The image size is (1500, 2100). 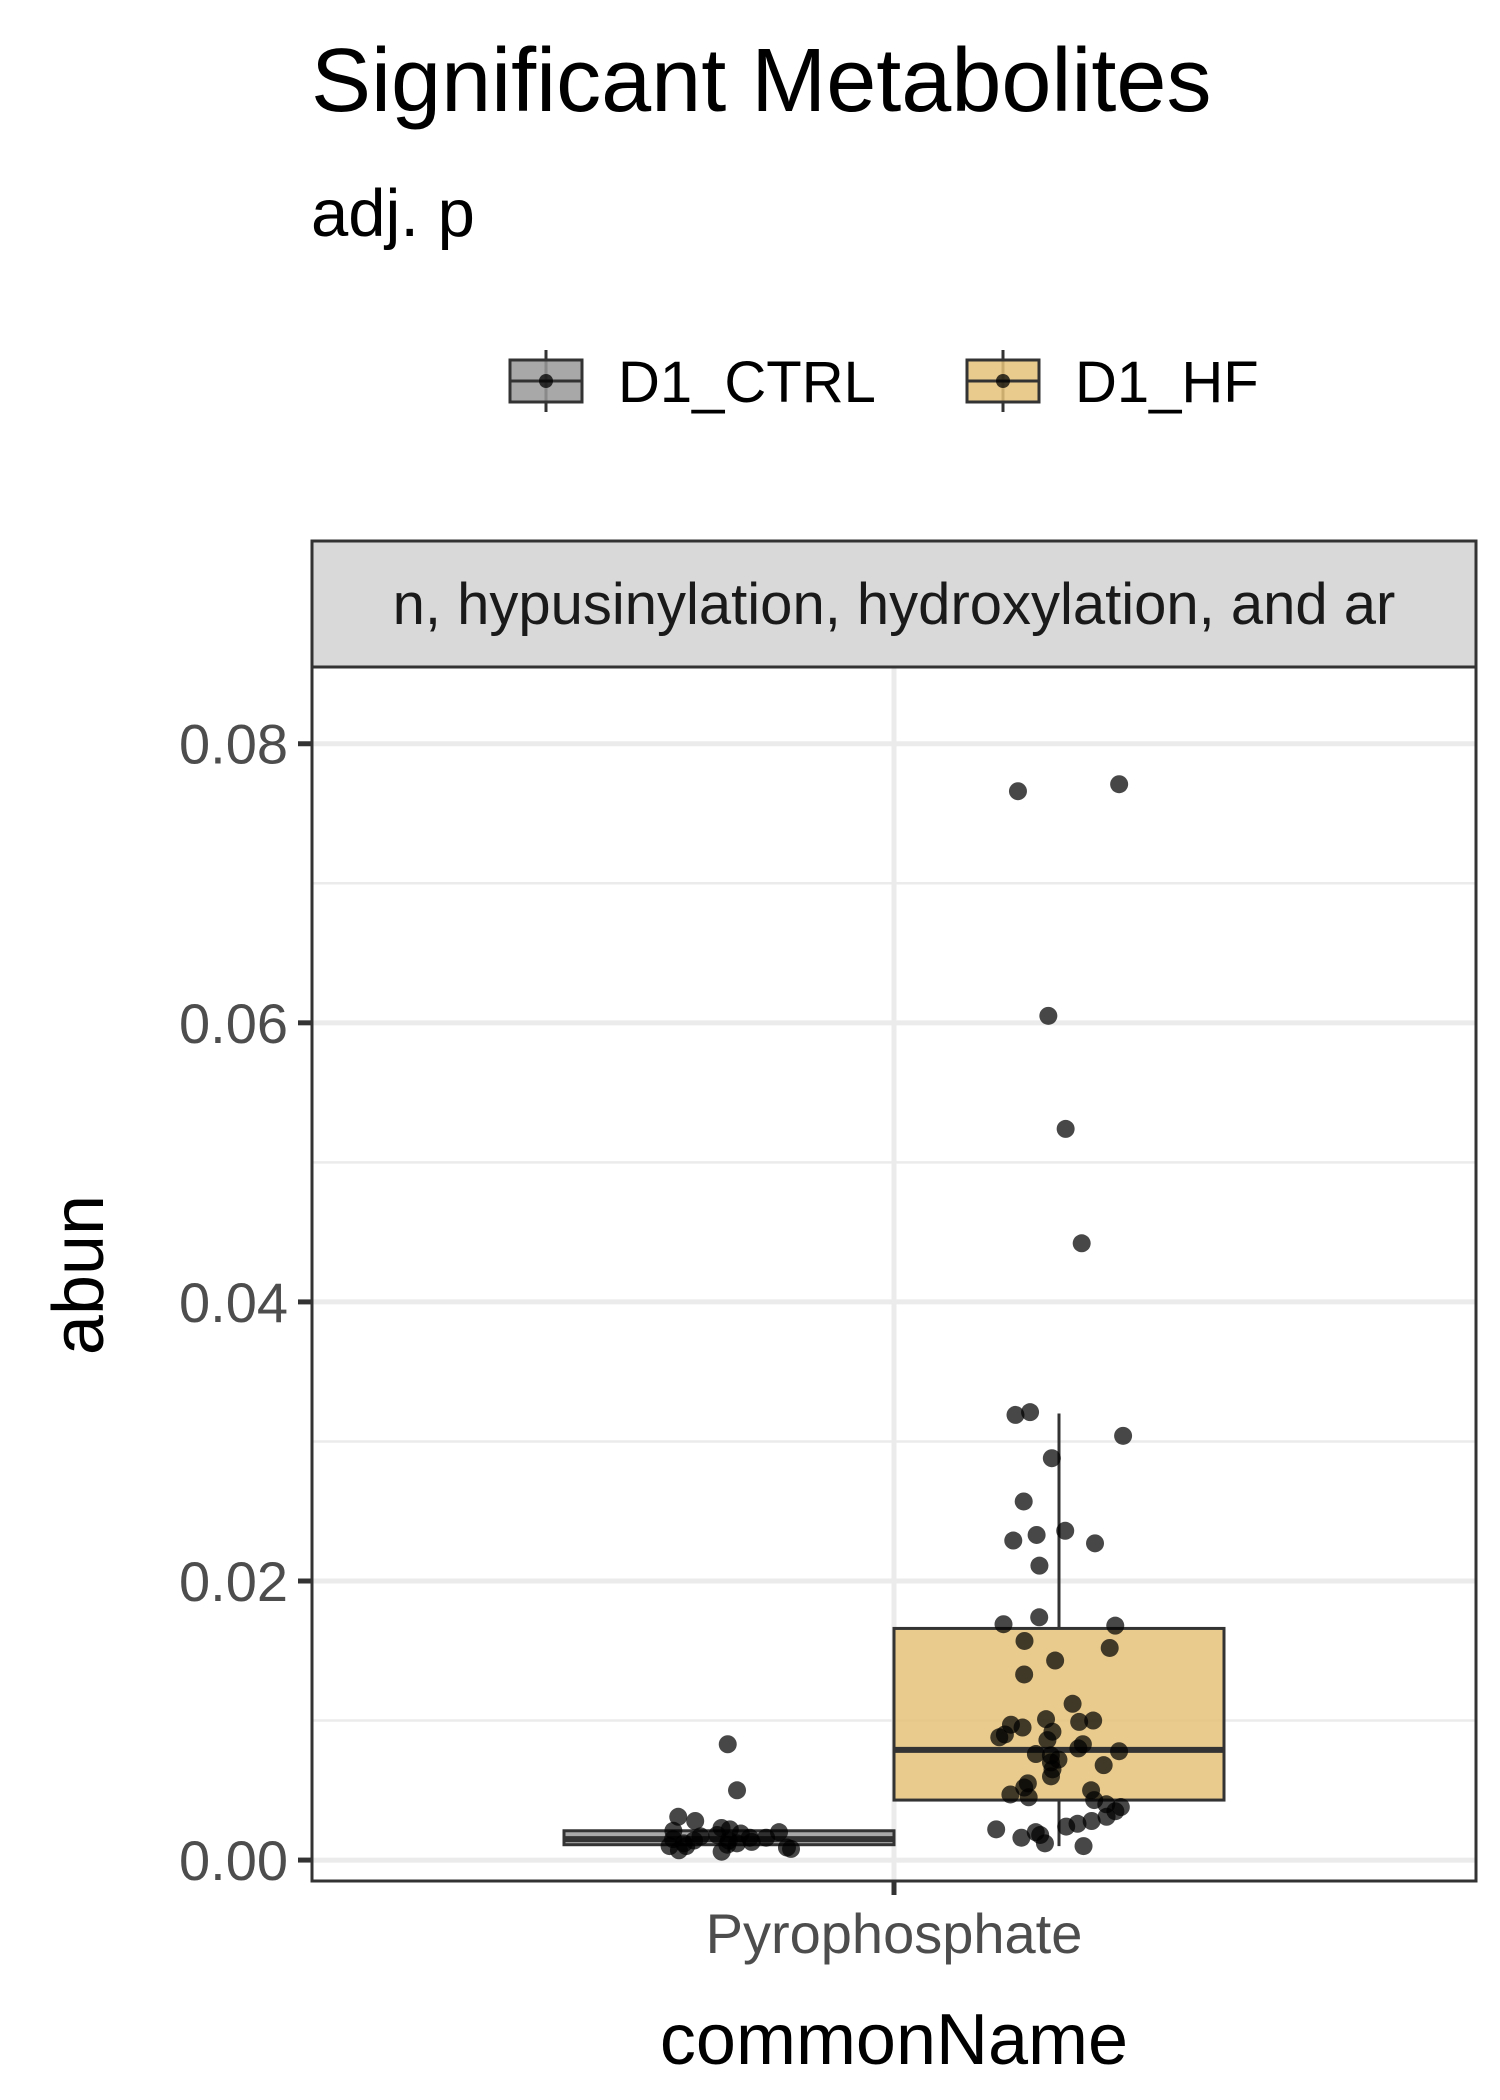 I want to click on points-D1_CTRL, so click(x=730, y=1798).